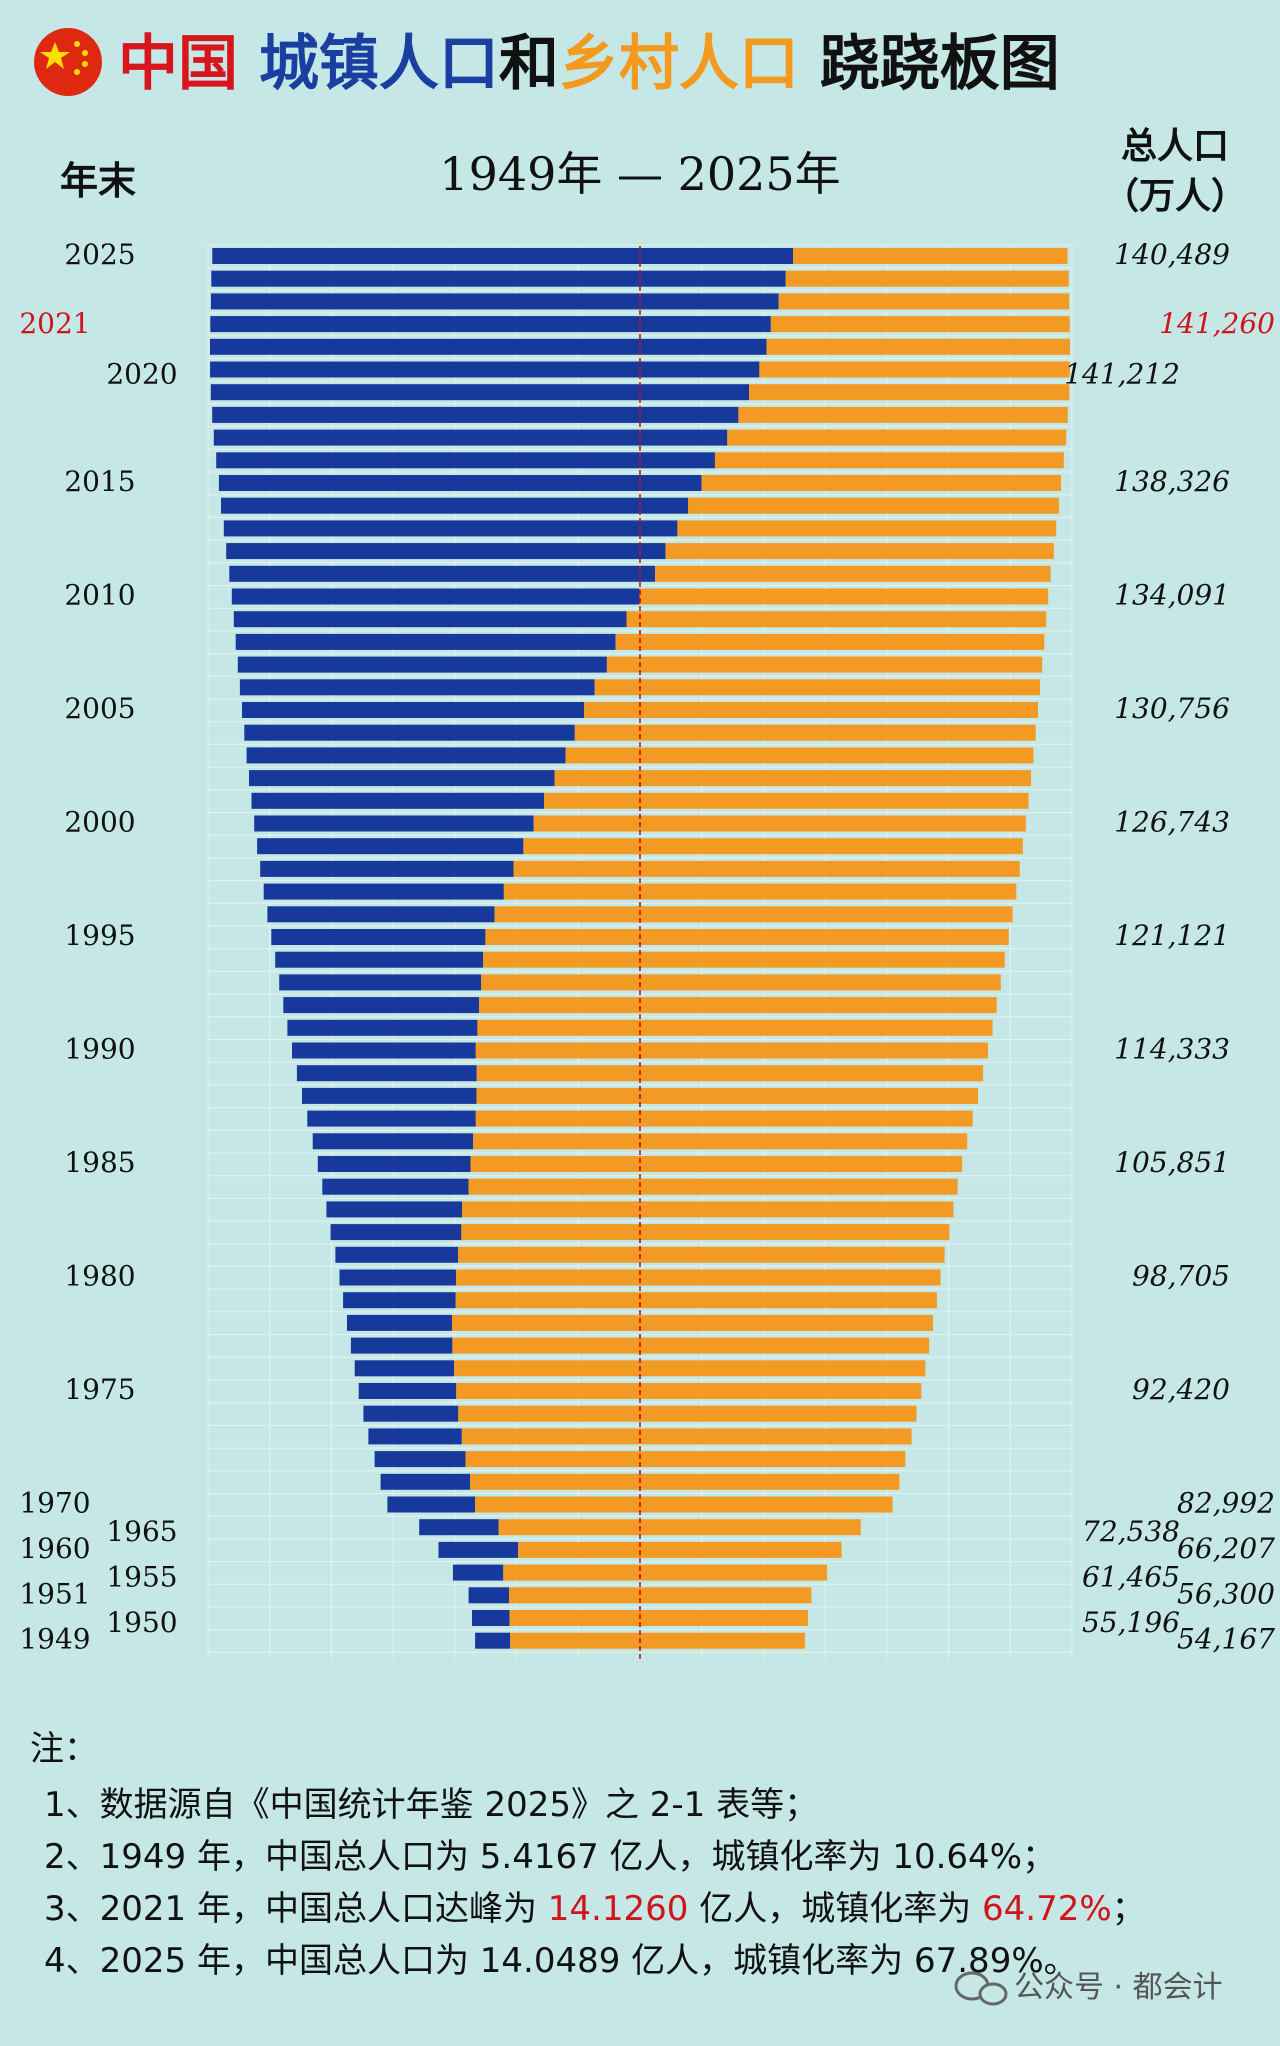  Describe the element at coordinates (589, 64) in the screenshot. I see `page-title: 中国 城镇人口和乡村人口 跷跷板图` at that location.